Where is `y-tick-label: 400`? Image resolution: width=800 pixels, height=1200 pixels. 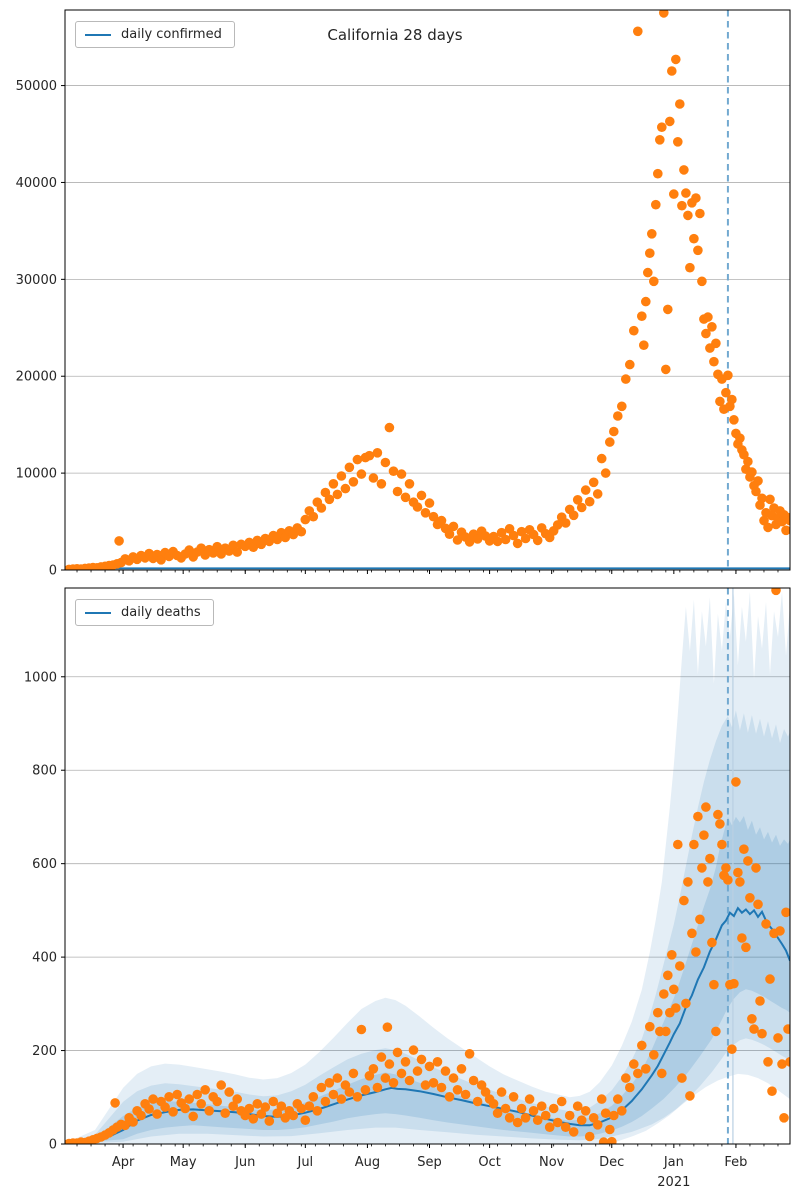
y-tick-label: 400 is located at coordinates (44, 958).